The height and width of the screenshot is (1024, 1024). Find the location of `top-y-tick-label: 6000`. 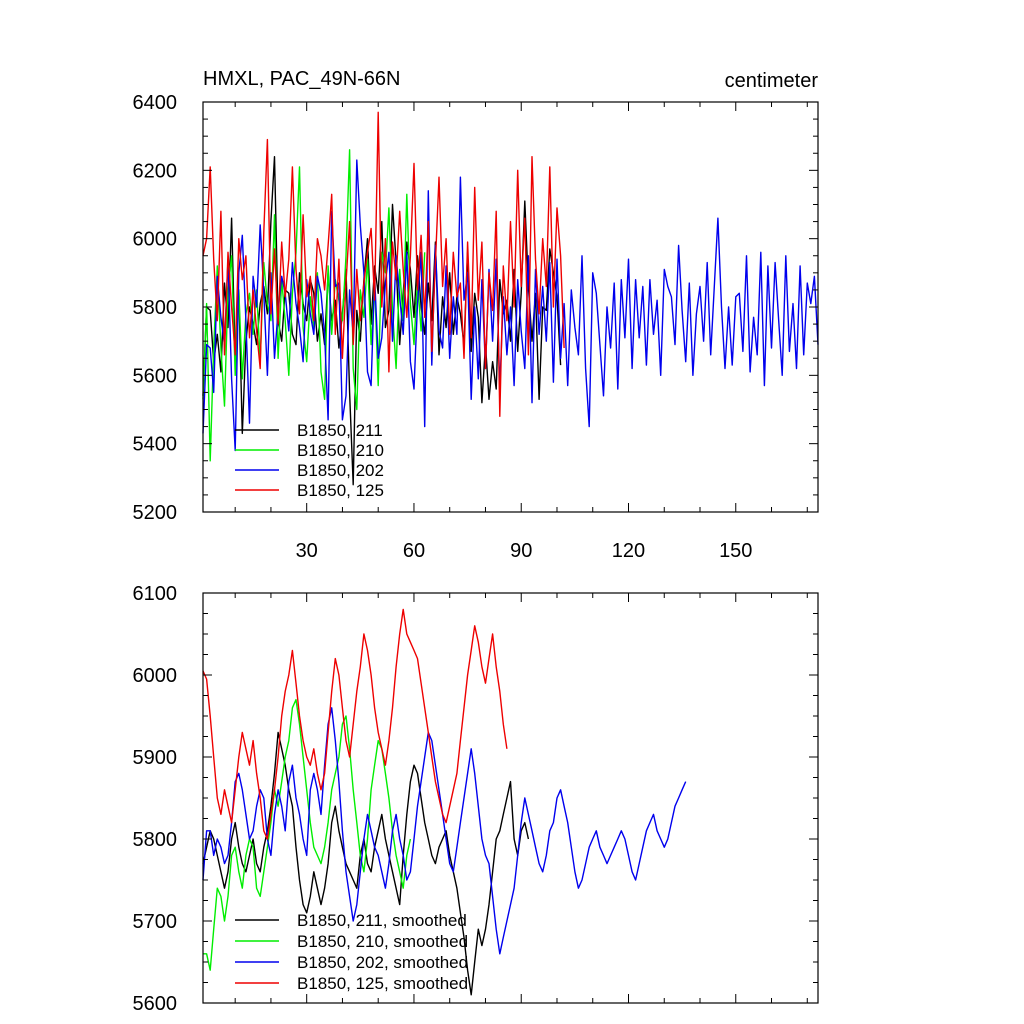

top-y-tick-label: 6000 is located at coordinates (155, 240).